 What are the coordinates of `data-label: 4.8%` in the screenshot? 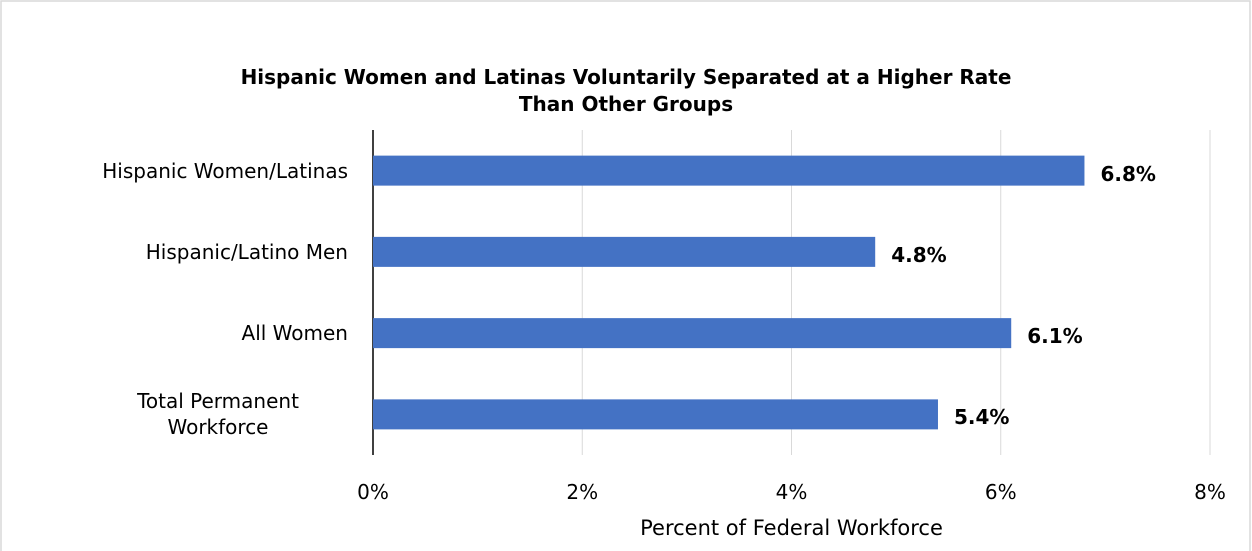 It's located at (919, 254).